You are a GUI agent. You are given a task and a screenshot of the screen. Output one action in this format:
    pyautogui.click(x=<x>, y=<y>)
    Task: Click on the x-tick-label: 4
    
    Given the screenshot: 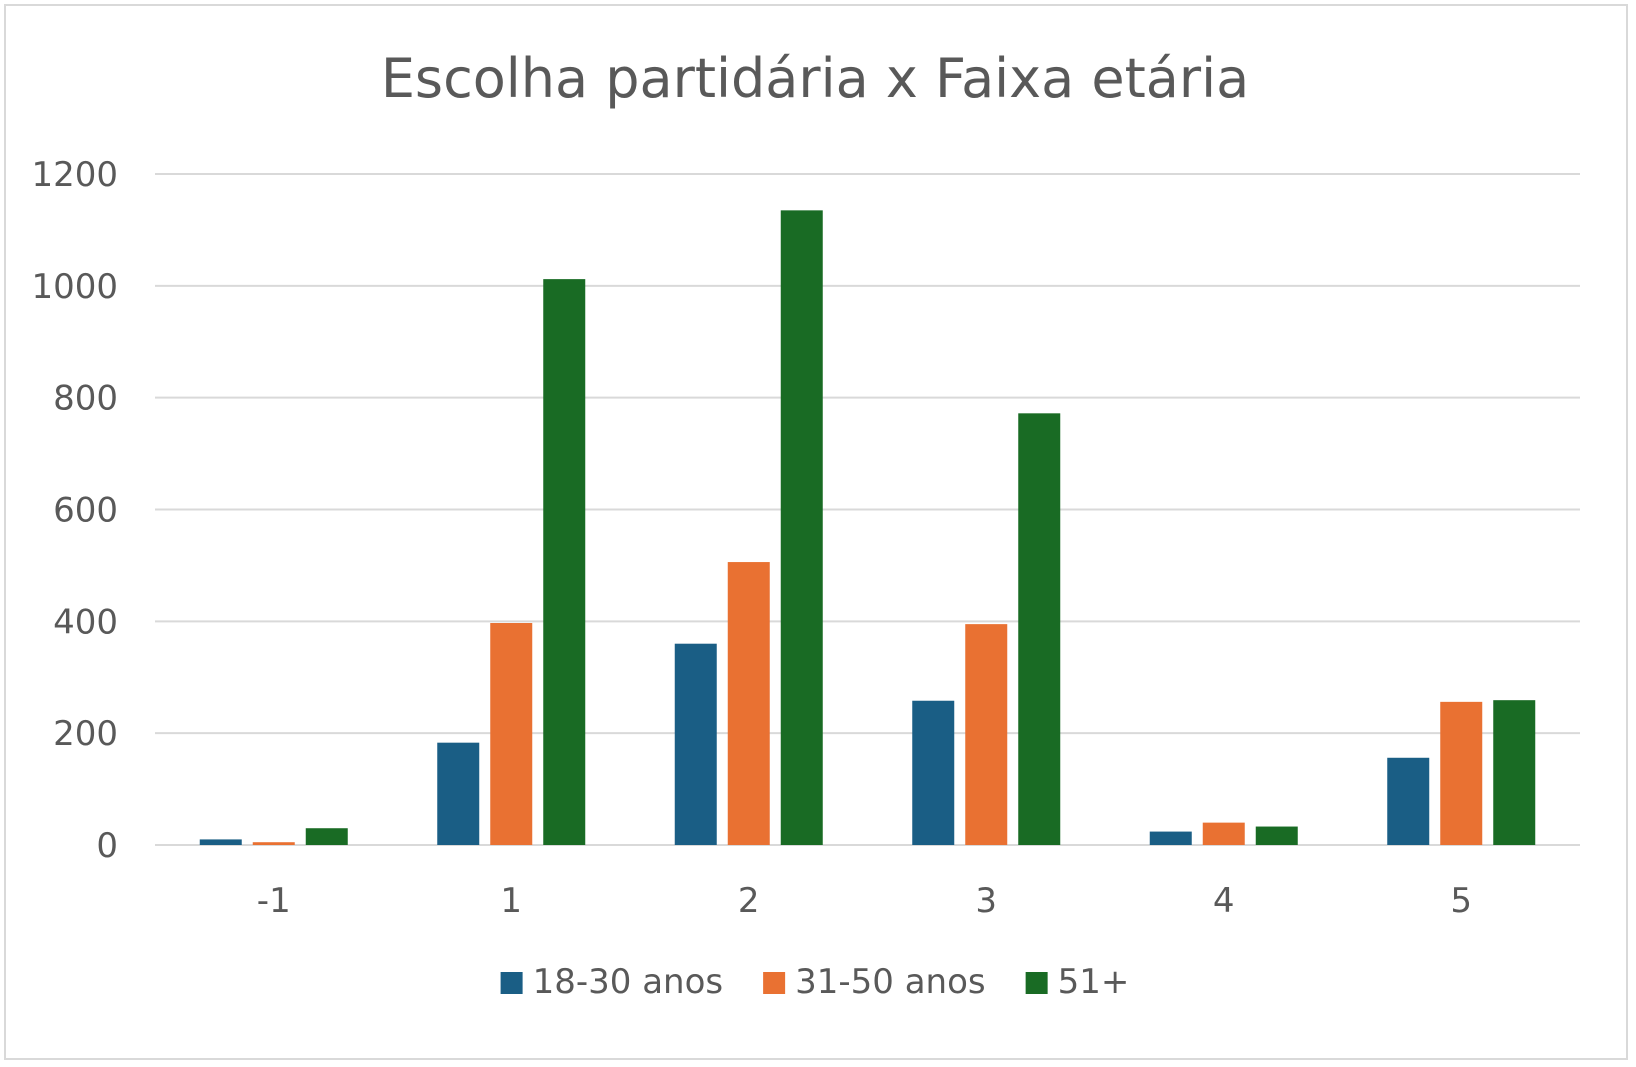 What is the action you would take?
    pyautogui.click(x=1224, y=901)
    